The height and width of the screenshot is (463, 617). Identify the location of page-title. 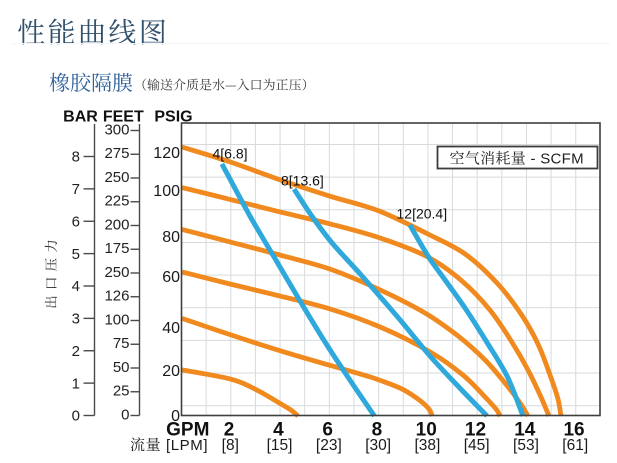
(91, 31).